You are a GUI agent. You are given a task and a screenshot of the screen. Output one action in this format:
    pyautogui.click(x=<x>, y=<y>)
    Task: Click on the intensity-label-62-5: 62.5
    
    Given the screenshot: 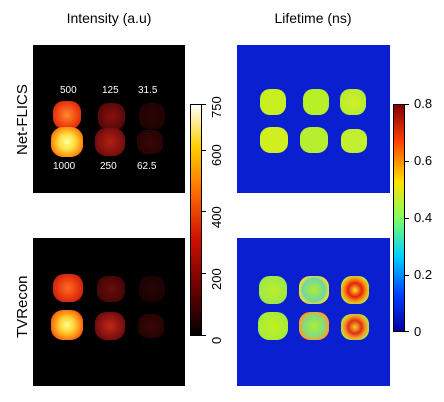 What is the action you would take?
    pyautogui.click(x=147, y=166)
    